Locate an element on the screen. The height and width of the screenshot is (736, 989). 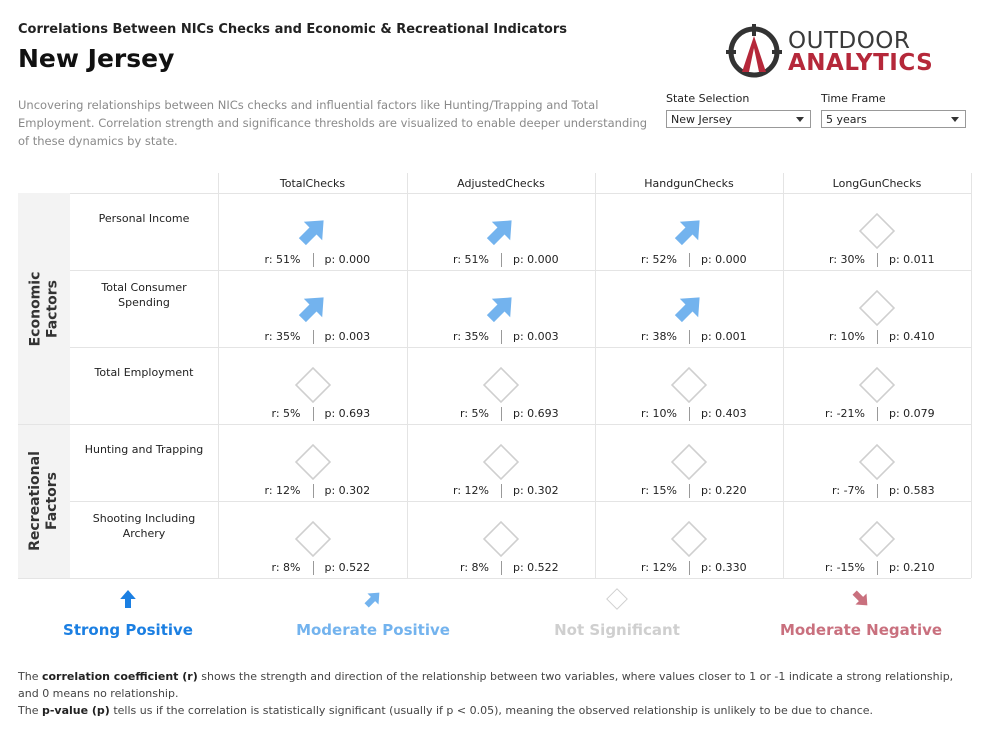
column-header: AdjustedChecks is located at coordinates (501, 183).